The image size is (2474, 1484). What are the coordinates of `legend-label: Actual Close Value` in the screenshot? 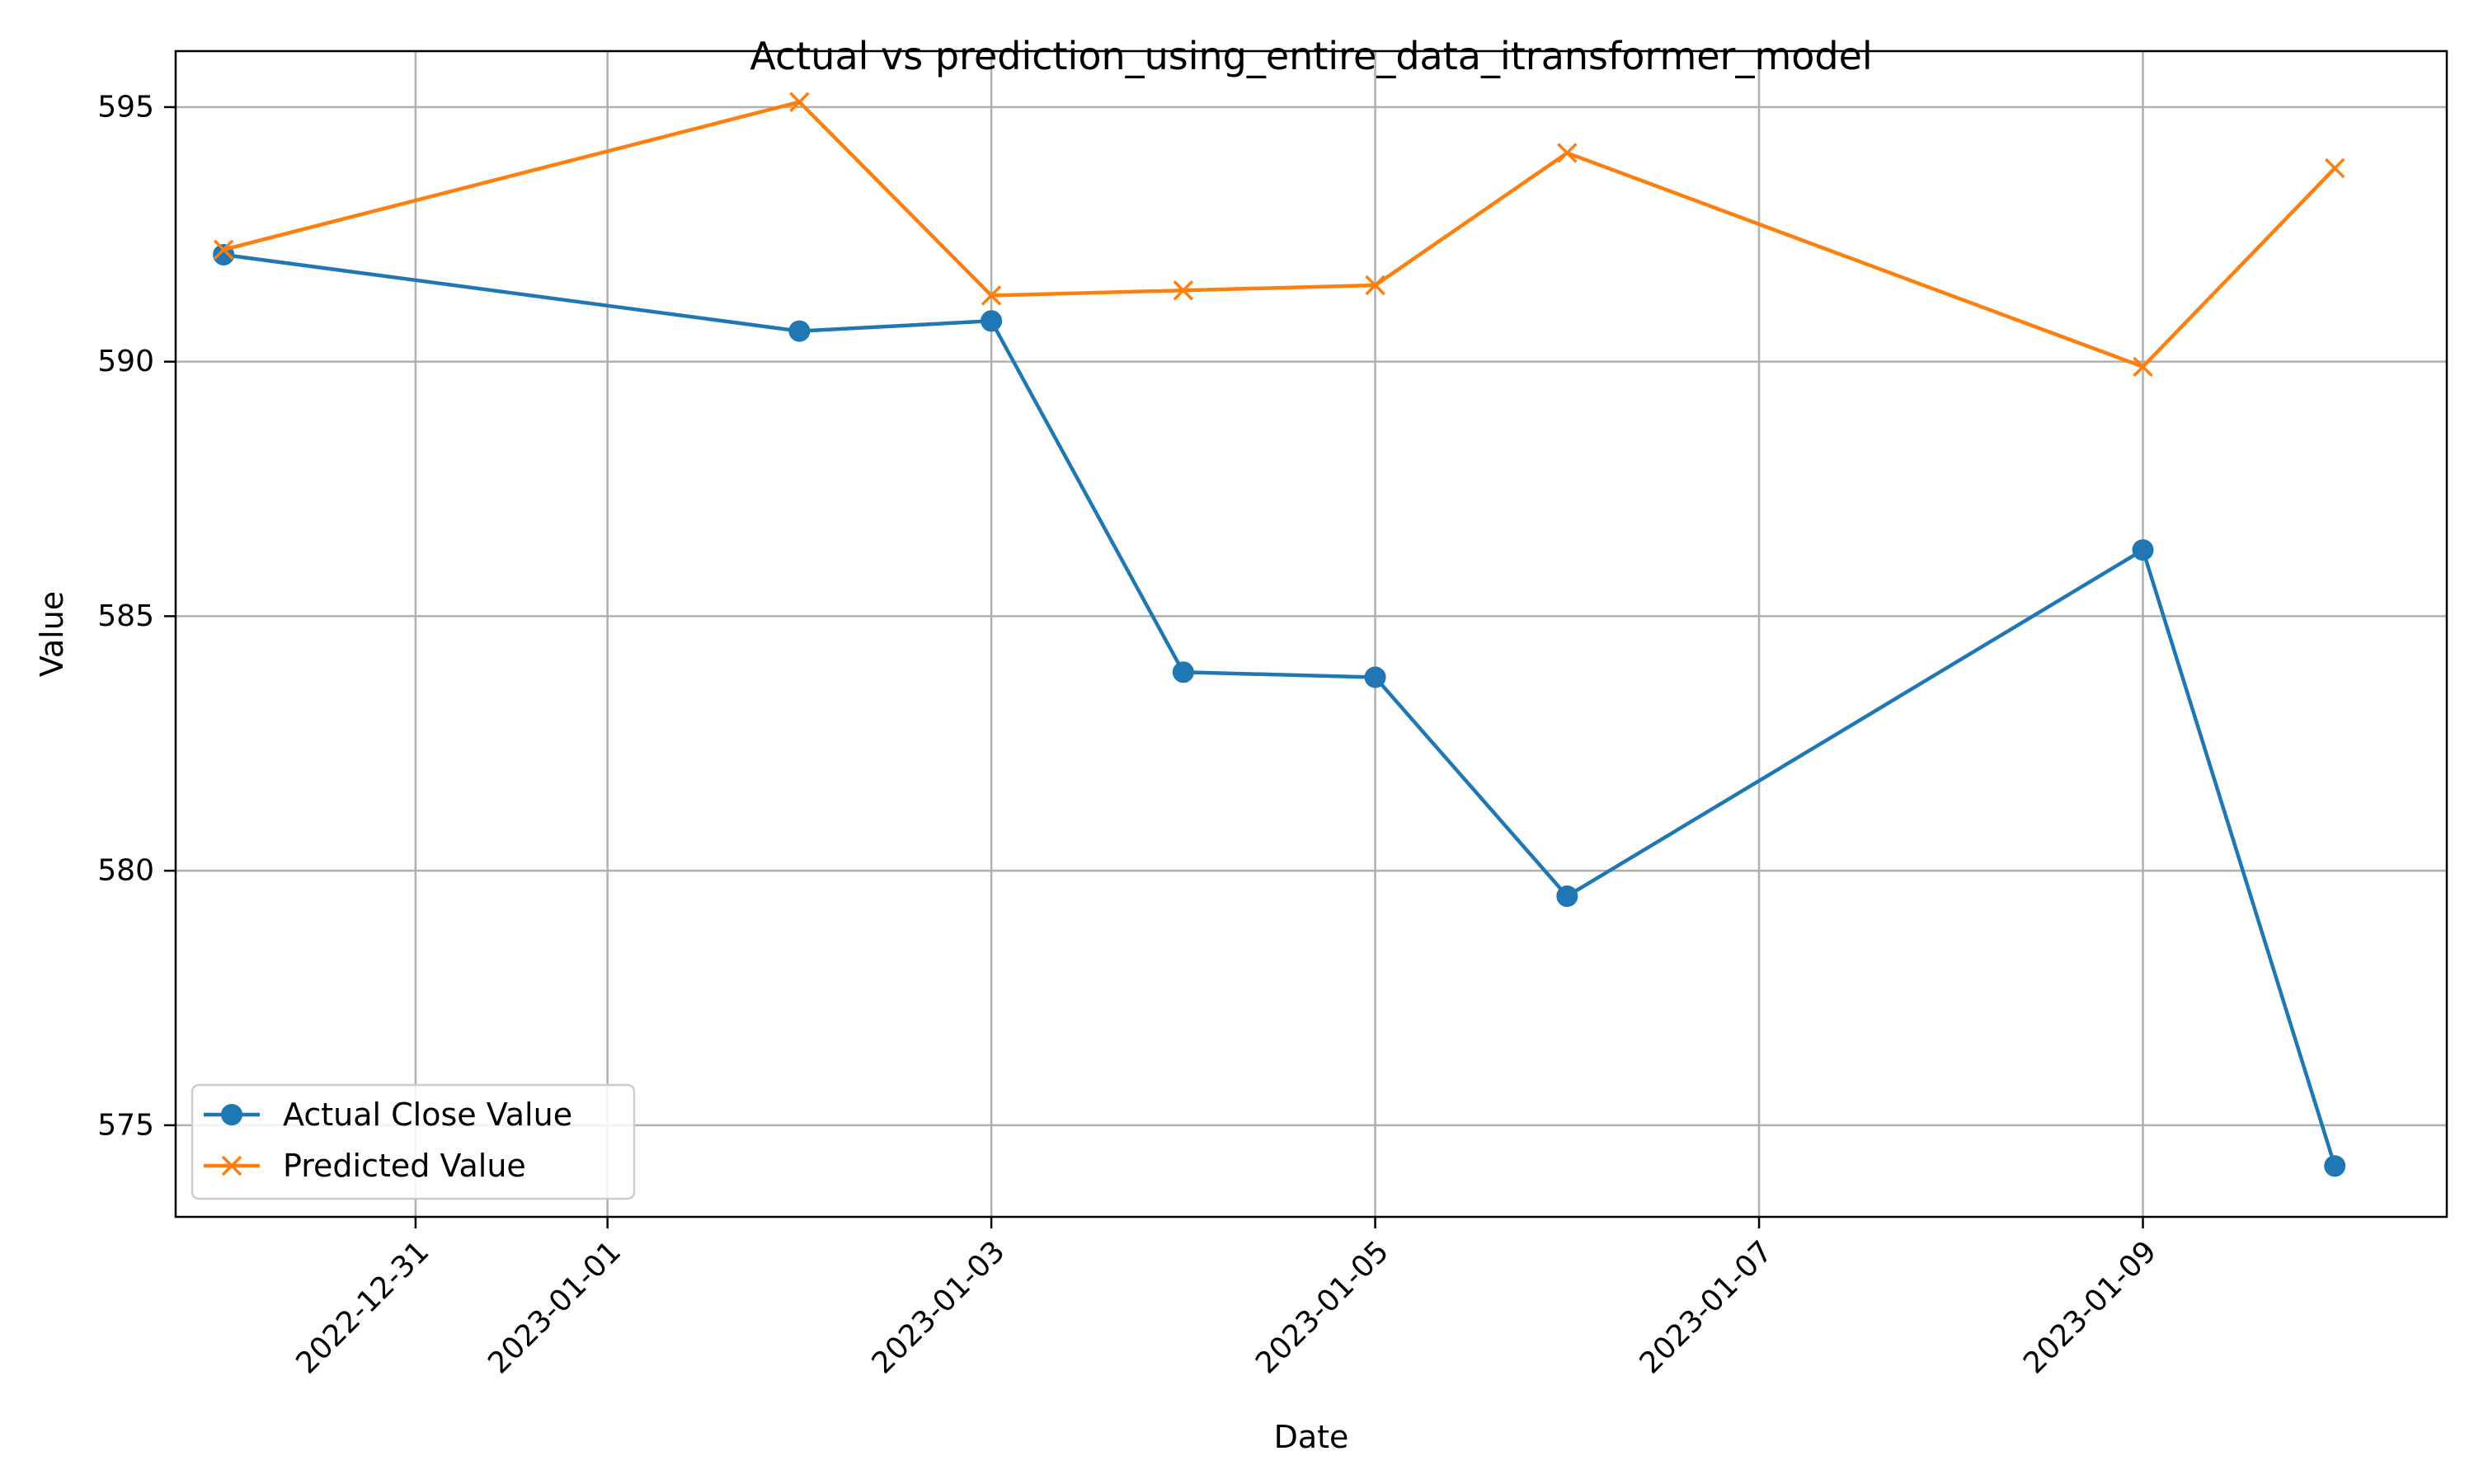 It's located at (427, 1115).